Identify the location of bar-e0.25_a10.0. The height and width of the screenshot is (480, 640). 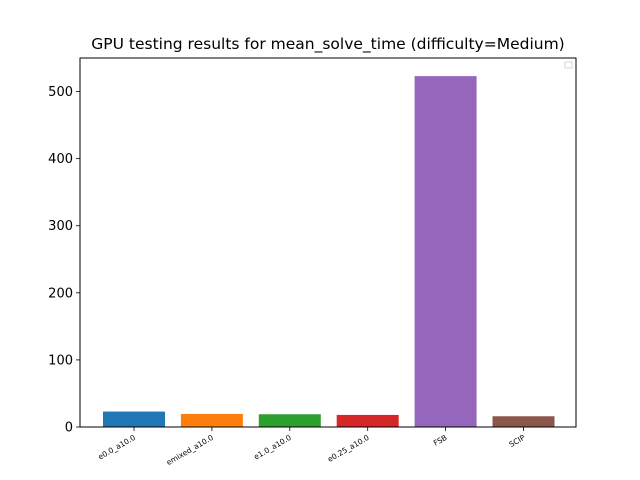
(367, 420).